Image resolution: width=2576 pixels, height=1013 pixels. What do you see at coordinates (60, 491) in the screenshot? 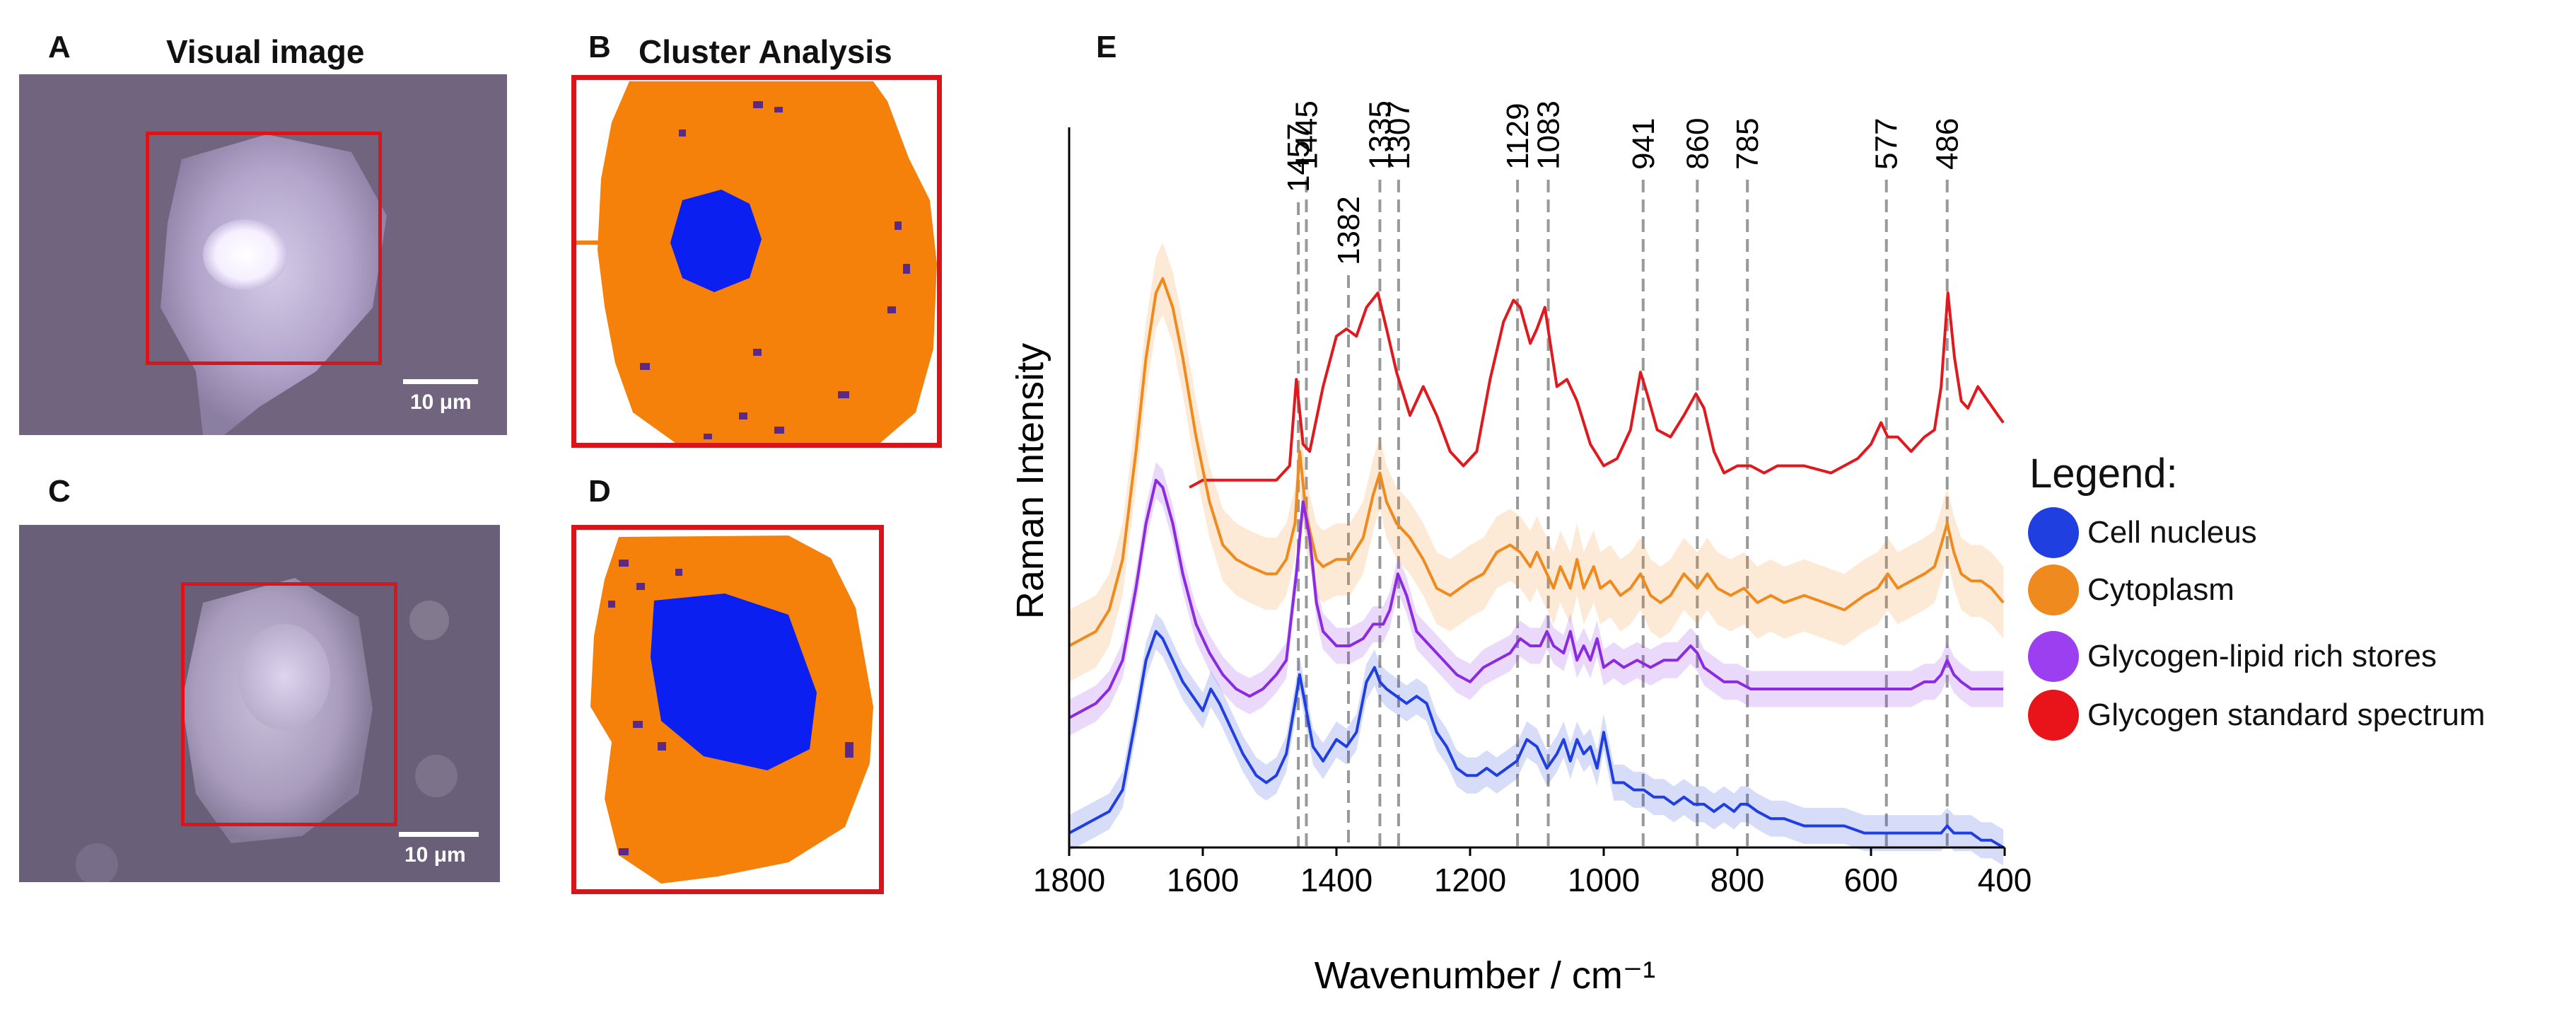
I see `panel-letter-c: C` at bounding box center [60, 491].